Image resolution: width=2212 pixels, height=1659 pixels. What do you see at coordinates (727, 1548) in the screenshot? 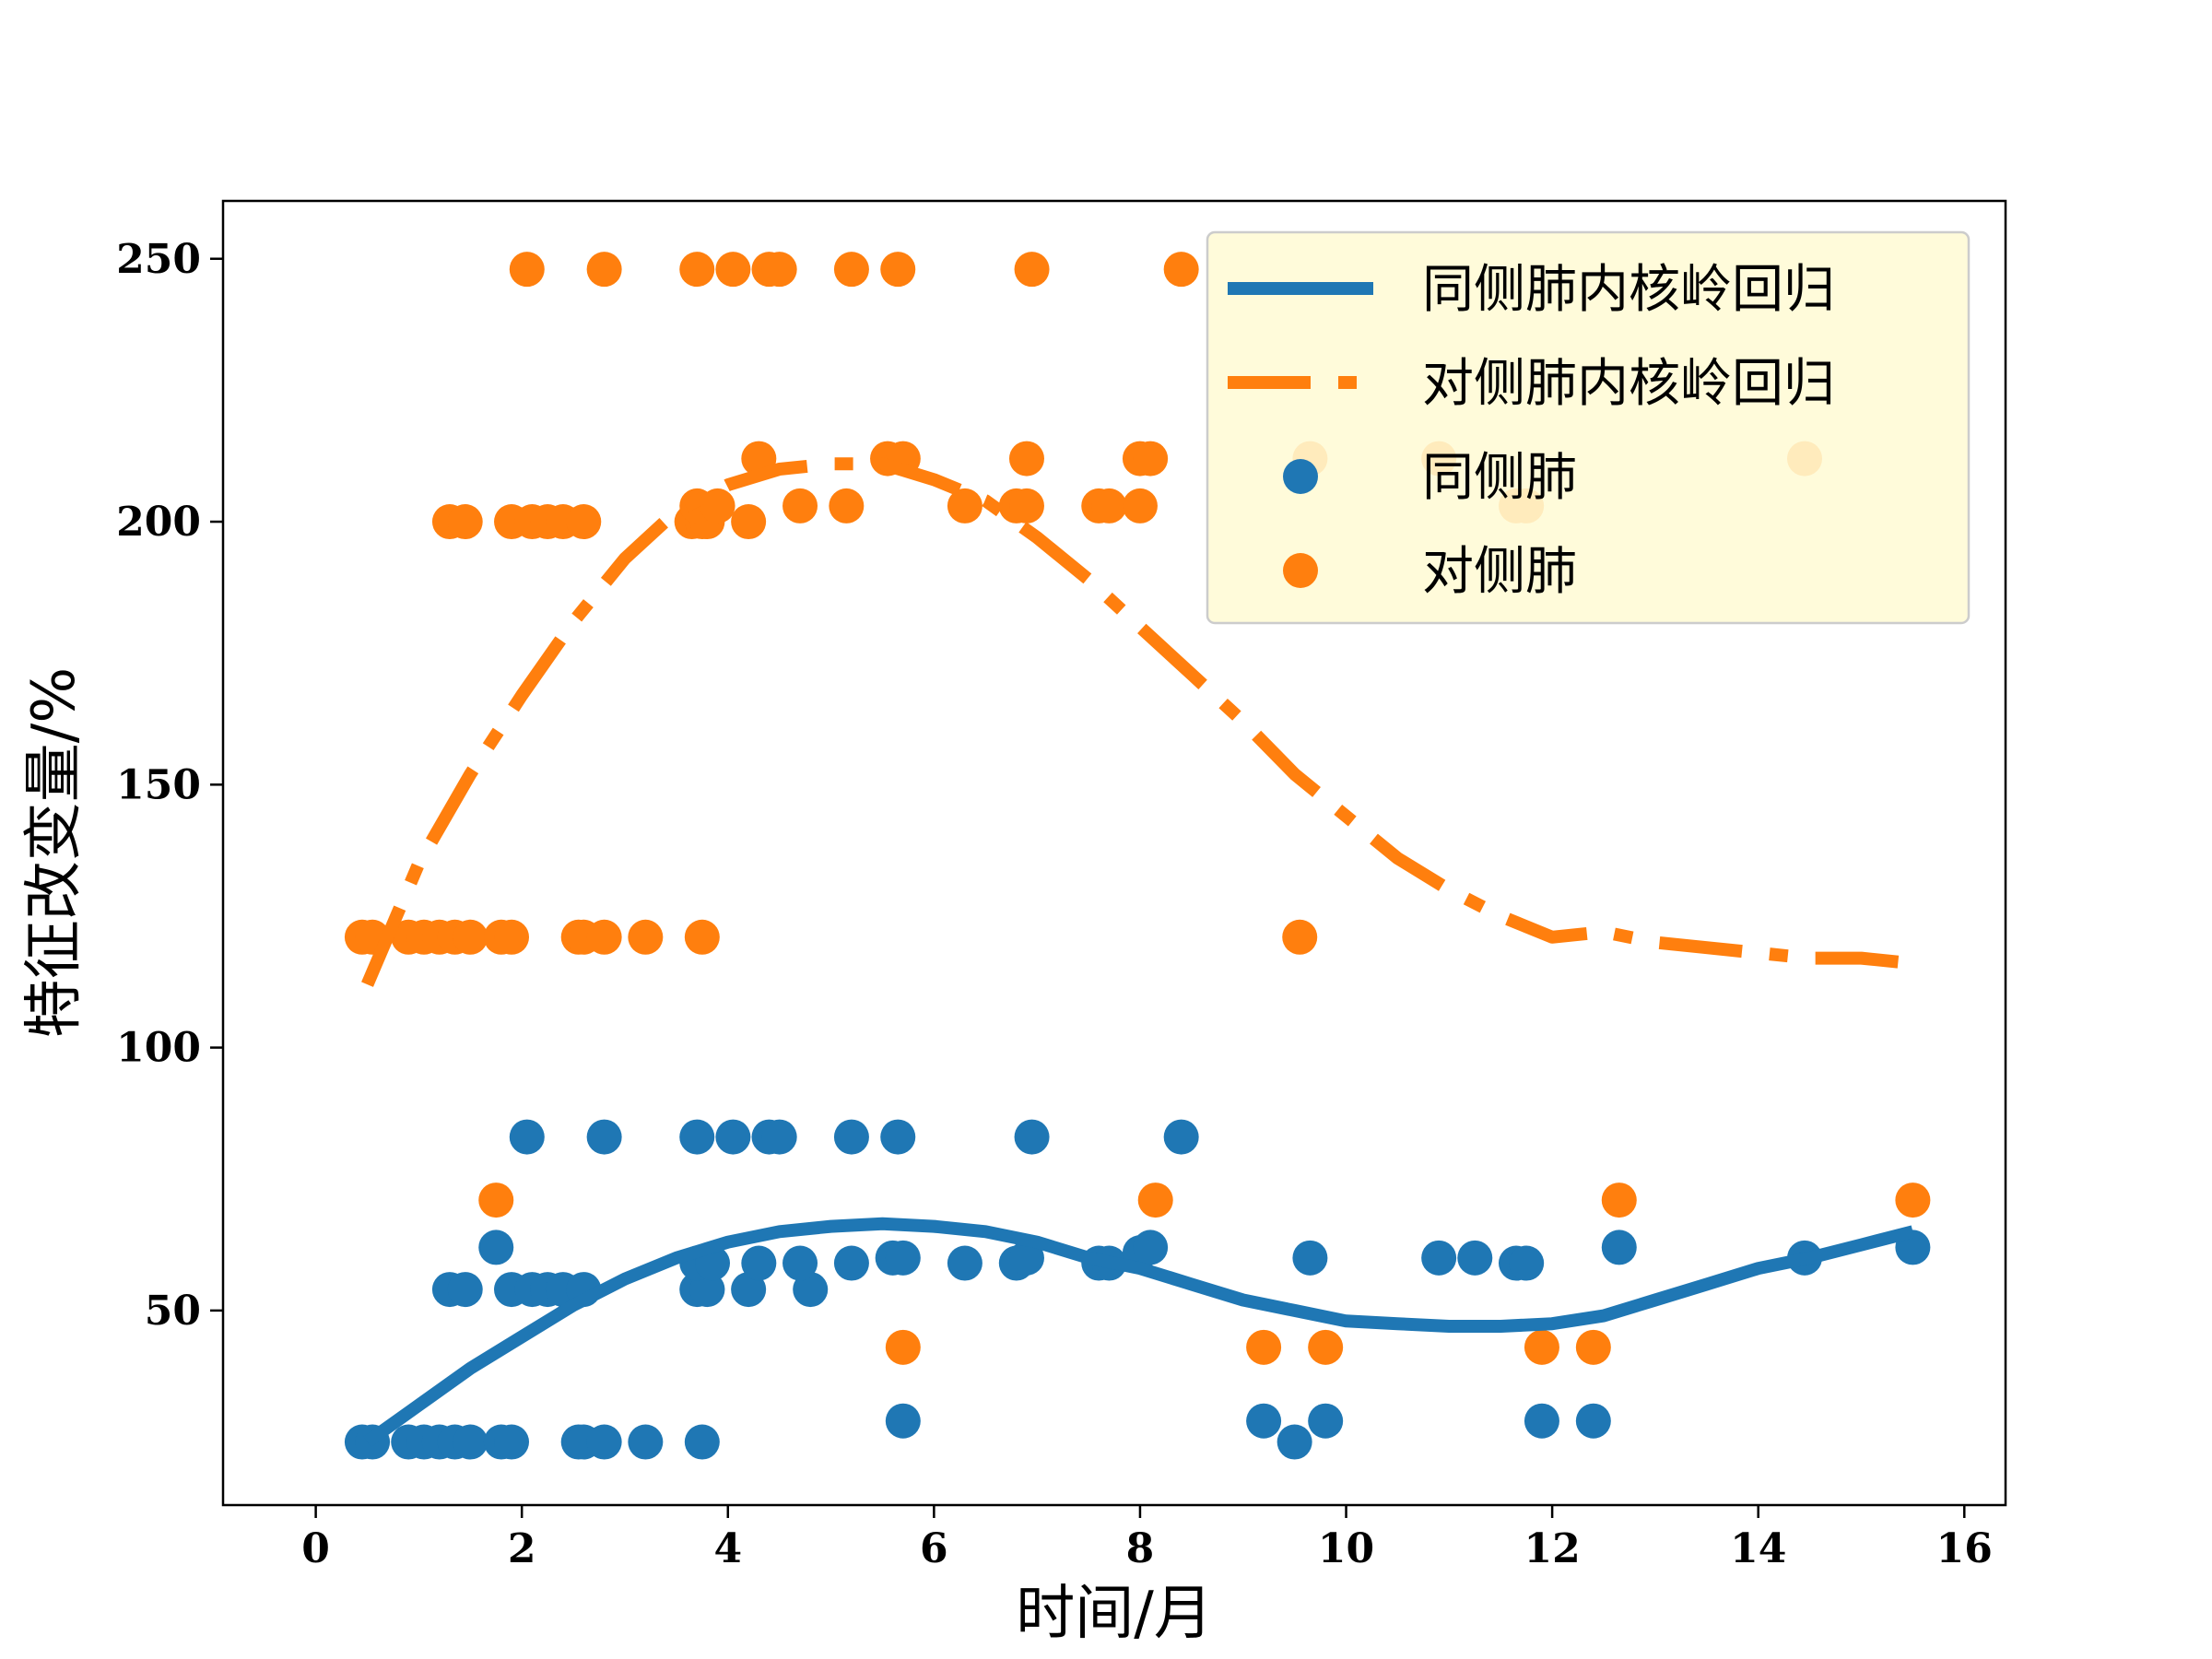
I see `x-tick-label: 4` at bounding box center [727, 1548].